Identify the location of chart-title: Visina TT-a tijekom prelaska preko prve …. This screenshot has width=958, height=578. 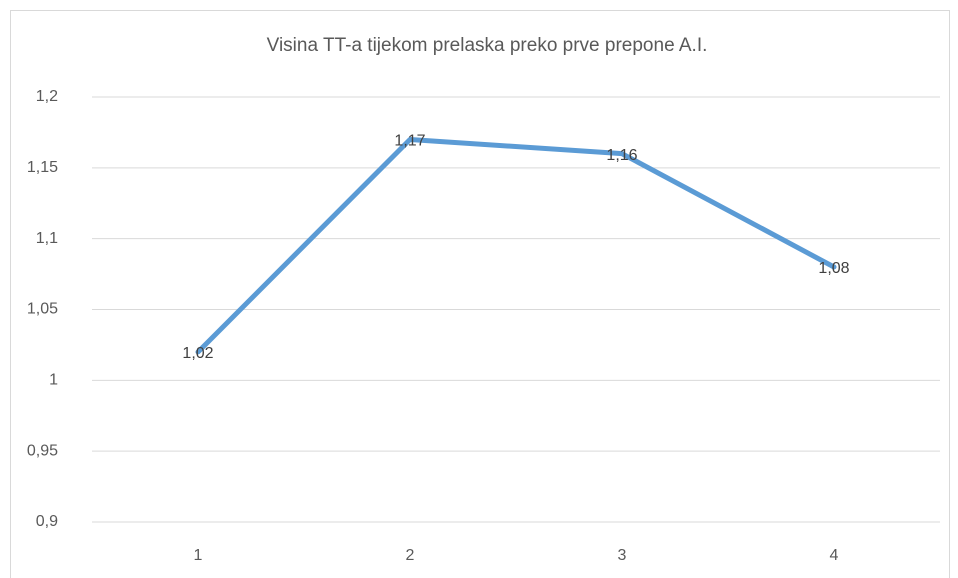
(487, 45).